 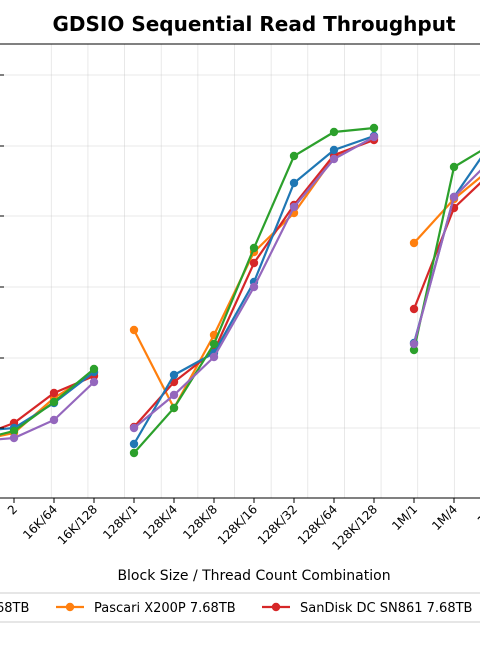 I want to click on x-tick-label: 16K/64, so click(x=40, y=522).